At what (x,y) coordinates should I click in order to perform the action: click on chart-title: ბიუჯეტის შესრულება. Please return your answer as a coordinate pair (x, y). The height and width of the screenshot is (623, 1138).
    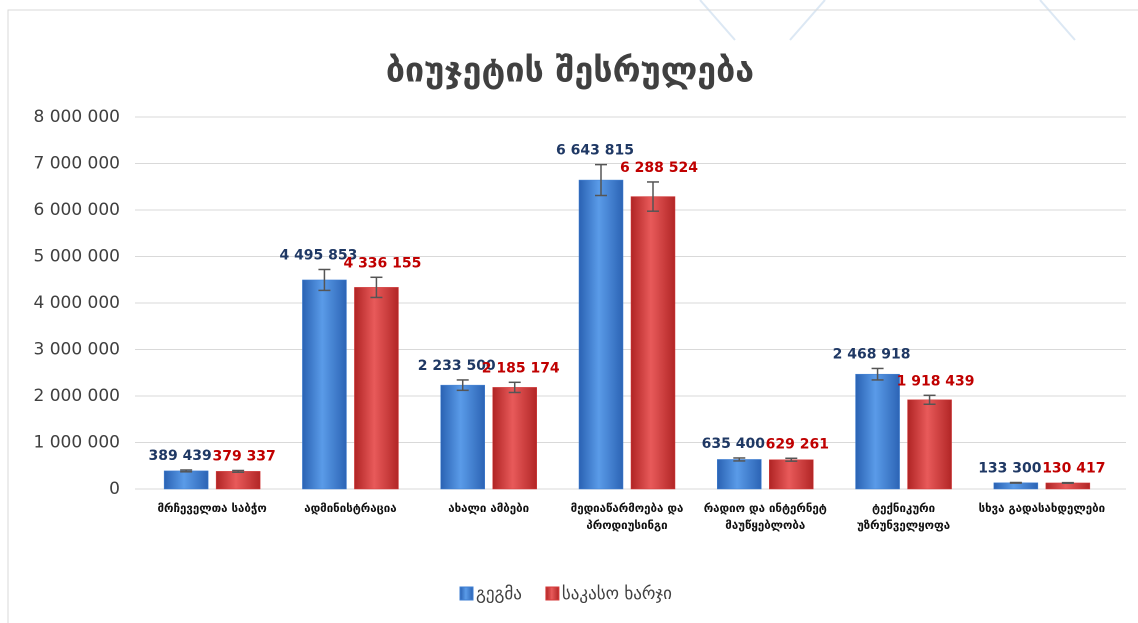
    Looking at the image, I should click on (570, 71).